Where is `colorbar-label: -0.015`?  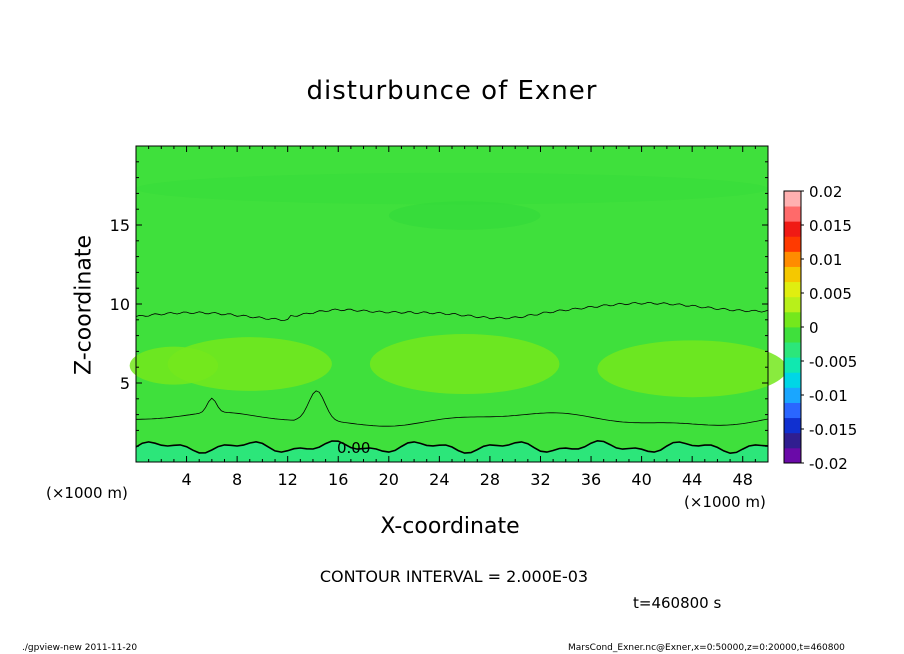
colorbar-label: -0.015 is located at coordinates (833, 430).